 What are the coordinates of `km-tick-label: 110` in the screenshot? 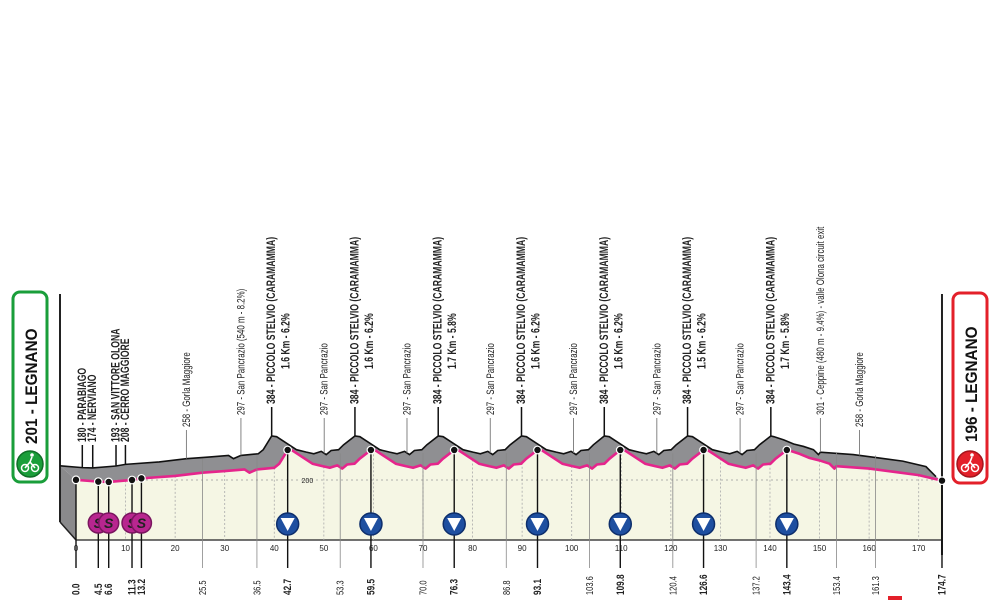 It's located at (621, 548).